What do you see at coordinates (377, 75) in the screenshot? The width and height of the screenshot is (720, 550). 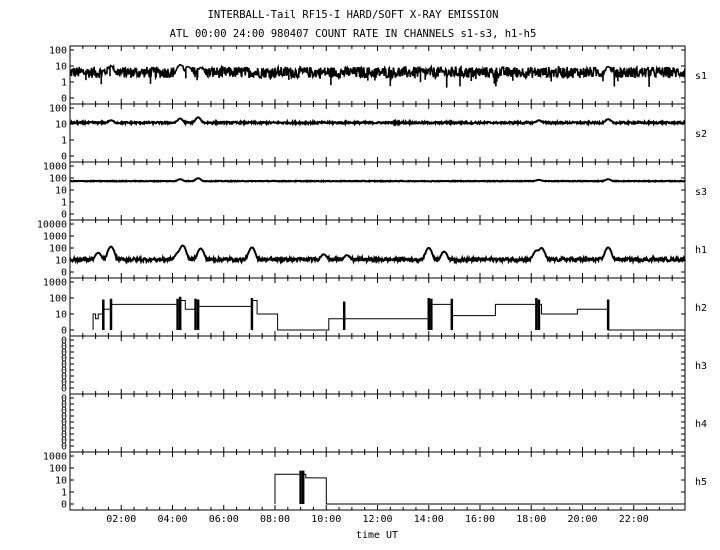 I see `series-line-s1` at bounding box center [377, 75].